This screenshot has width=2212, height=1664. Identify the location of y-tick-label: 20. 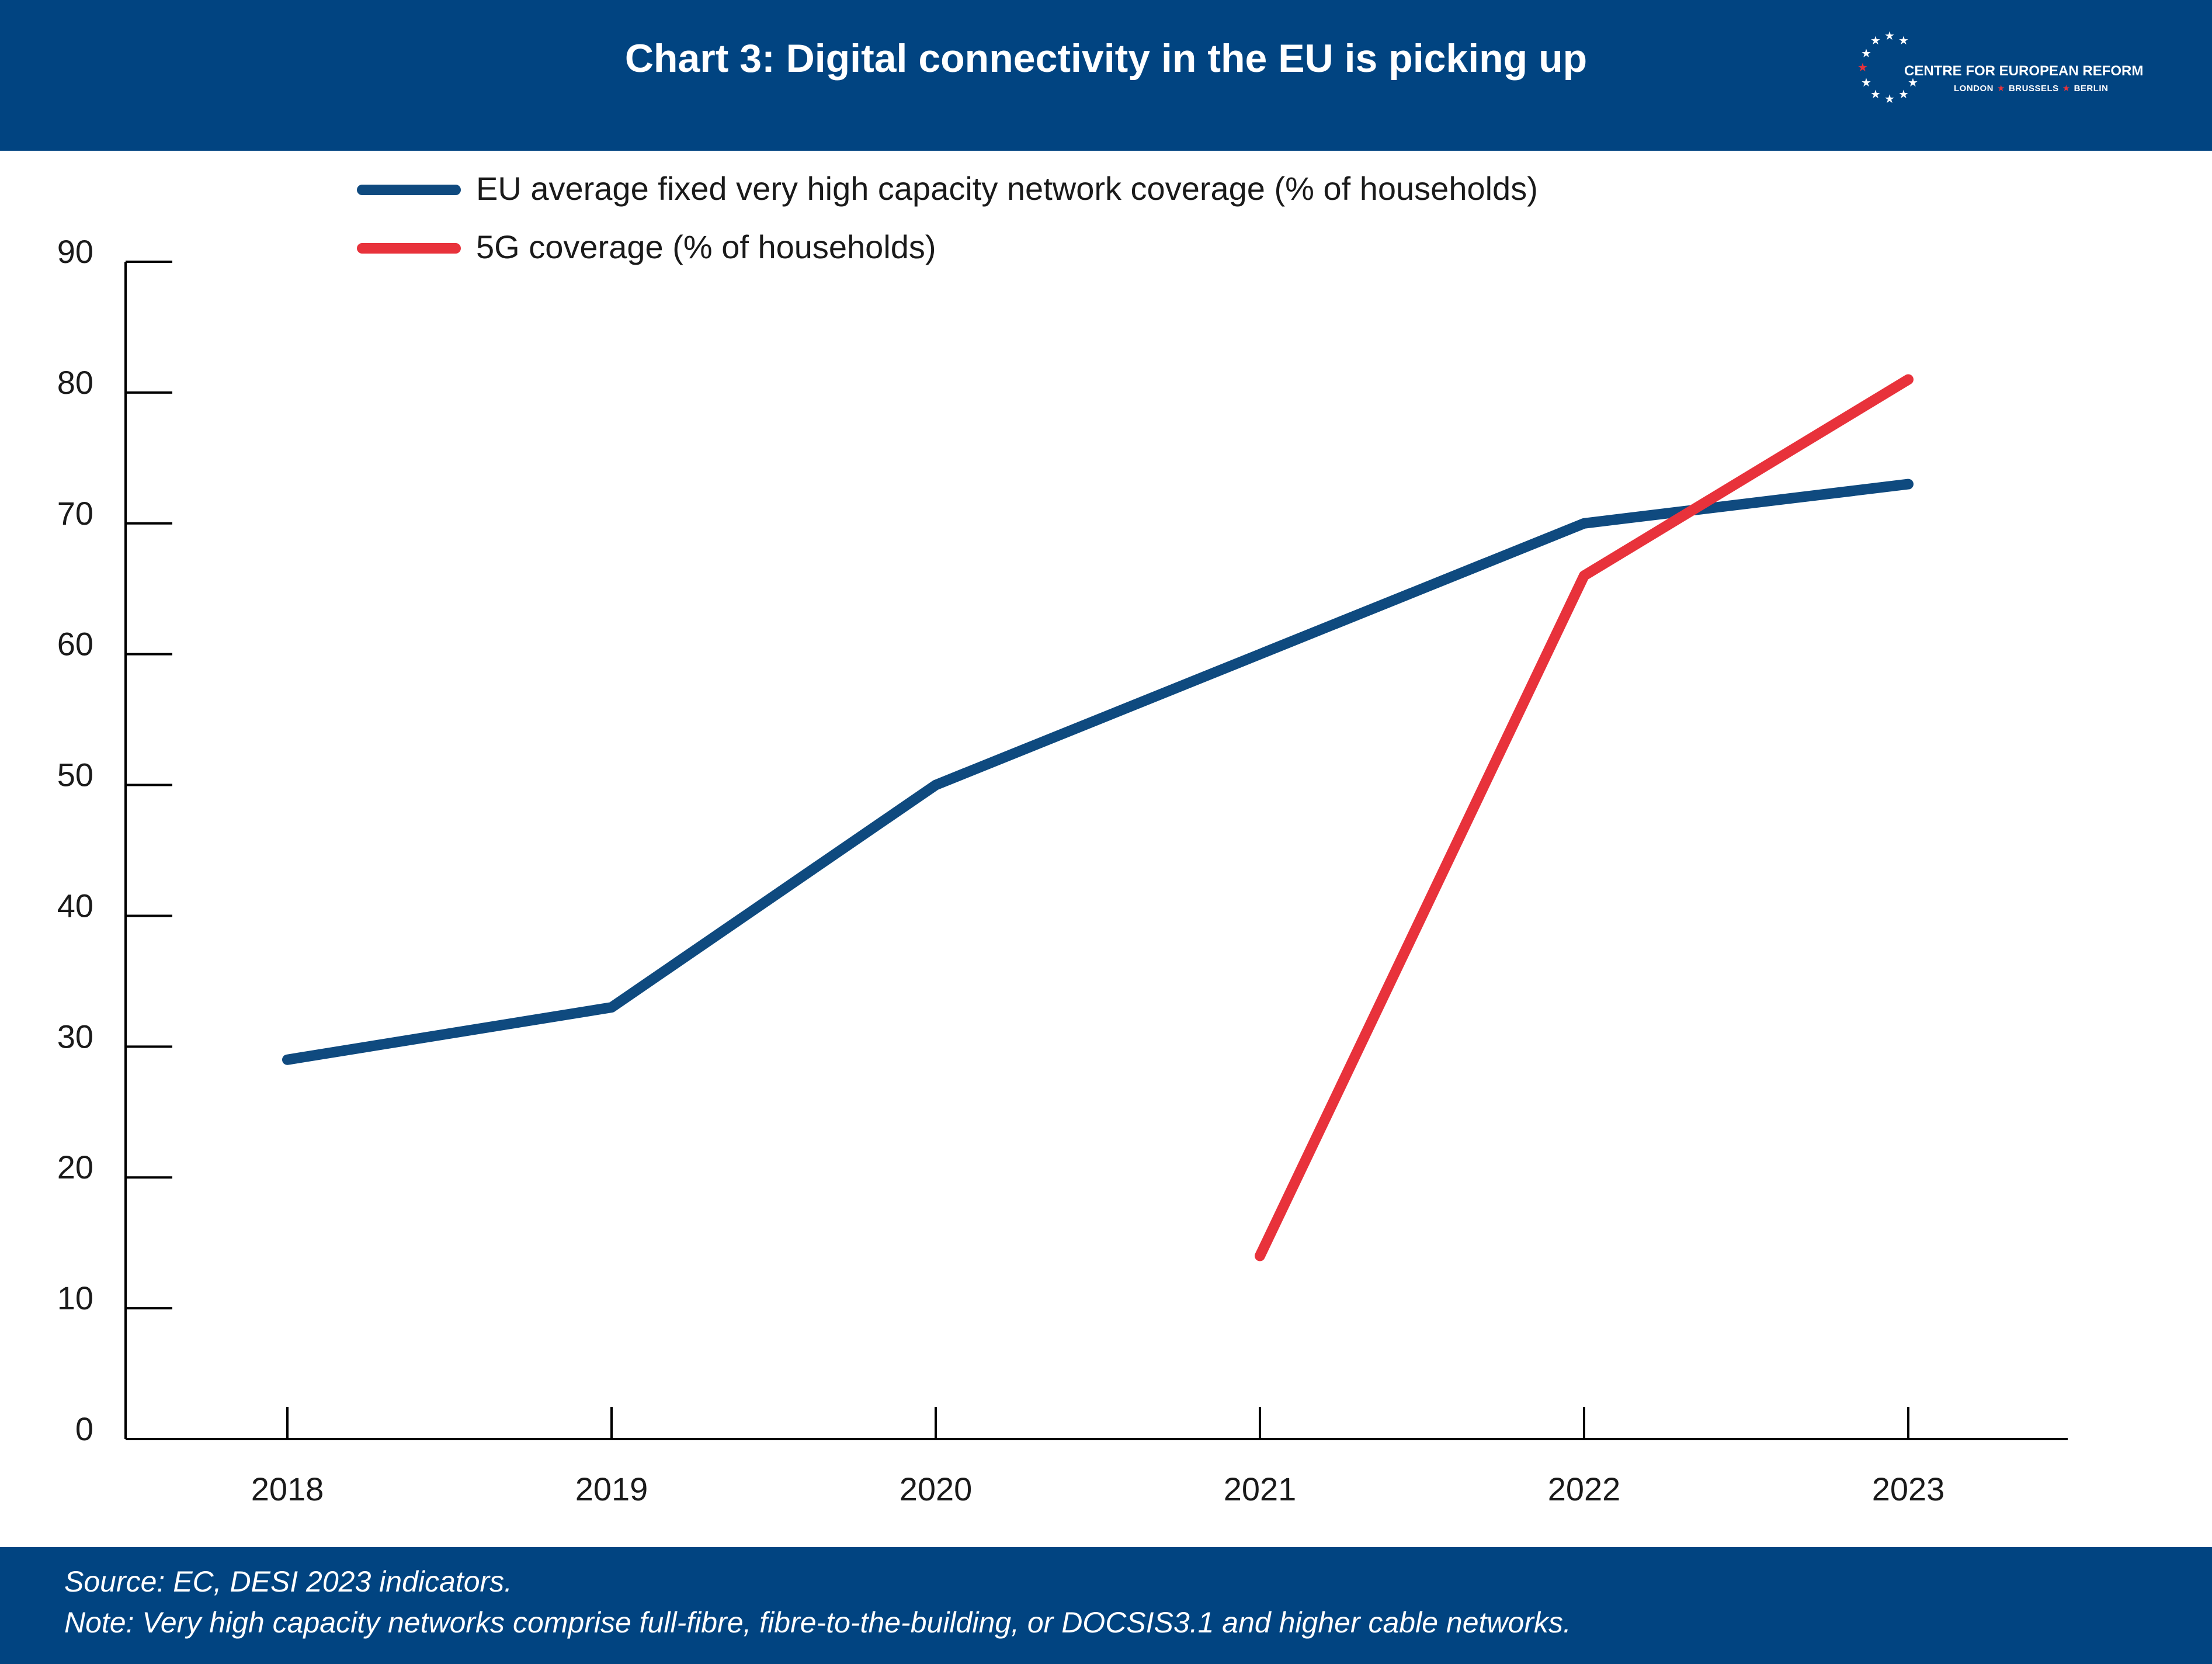
(75, 1167).